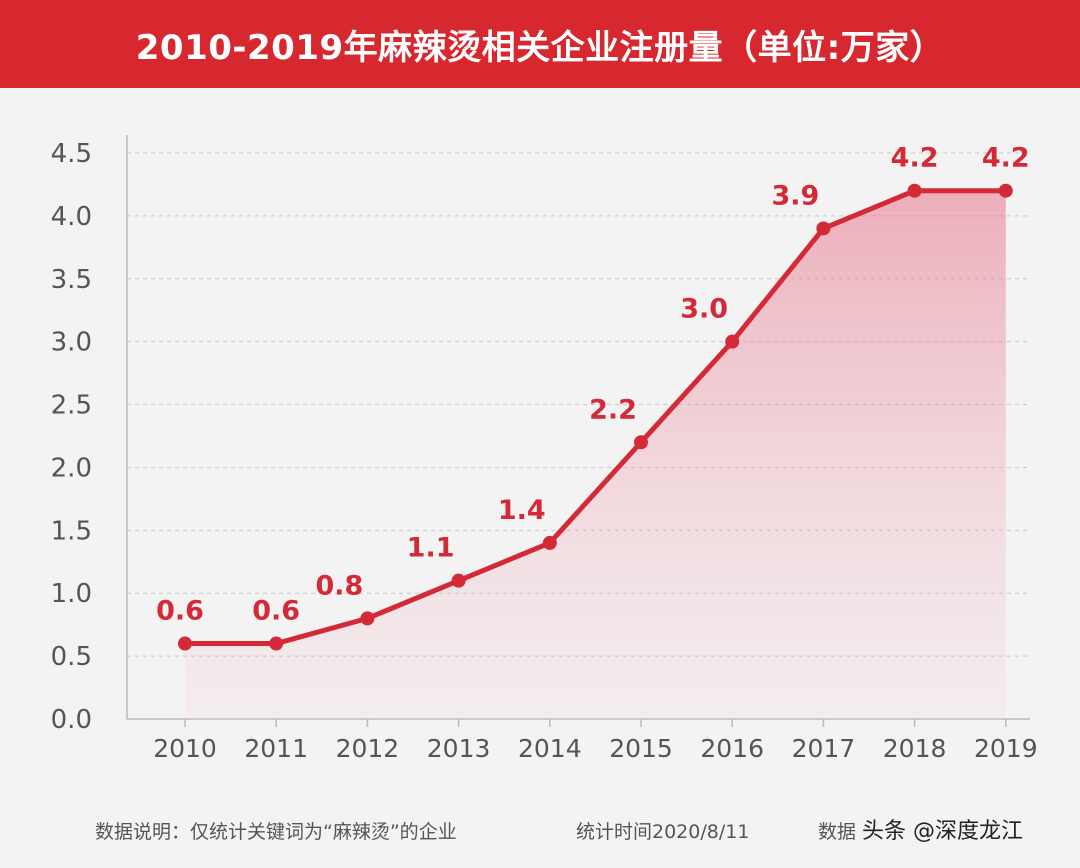 The height and width of the screenshot is (868, 1080). Describe the element at coordinates (368, 748) in the screenshot. I see `x-tick-label: 2012` at that location.